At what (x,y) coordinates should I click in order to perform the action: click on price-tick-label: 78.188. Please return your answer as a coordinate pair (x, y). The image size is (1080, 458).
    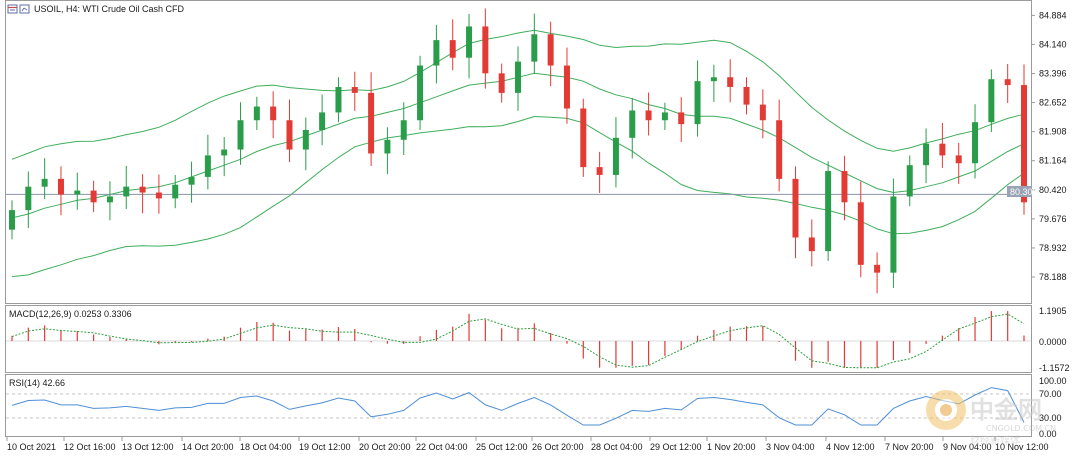
    Looking at the image, I should click on (1053, 277).